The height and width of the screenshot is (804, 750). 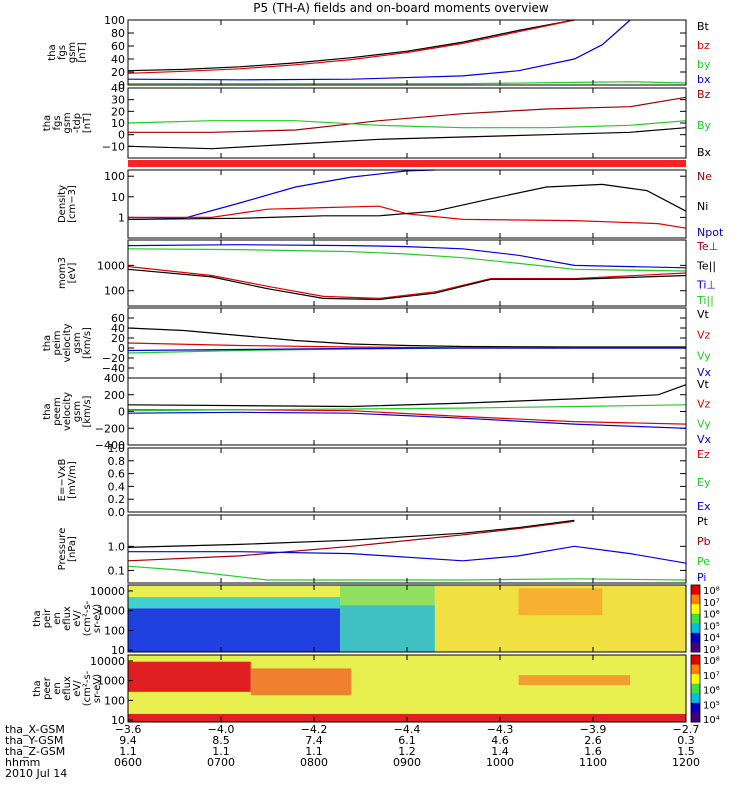 I want to click on y-tick-label: 400, so click(x=114, y=378).